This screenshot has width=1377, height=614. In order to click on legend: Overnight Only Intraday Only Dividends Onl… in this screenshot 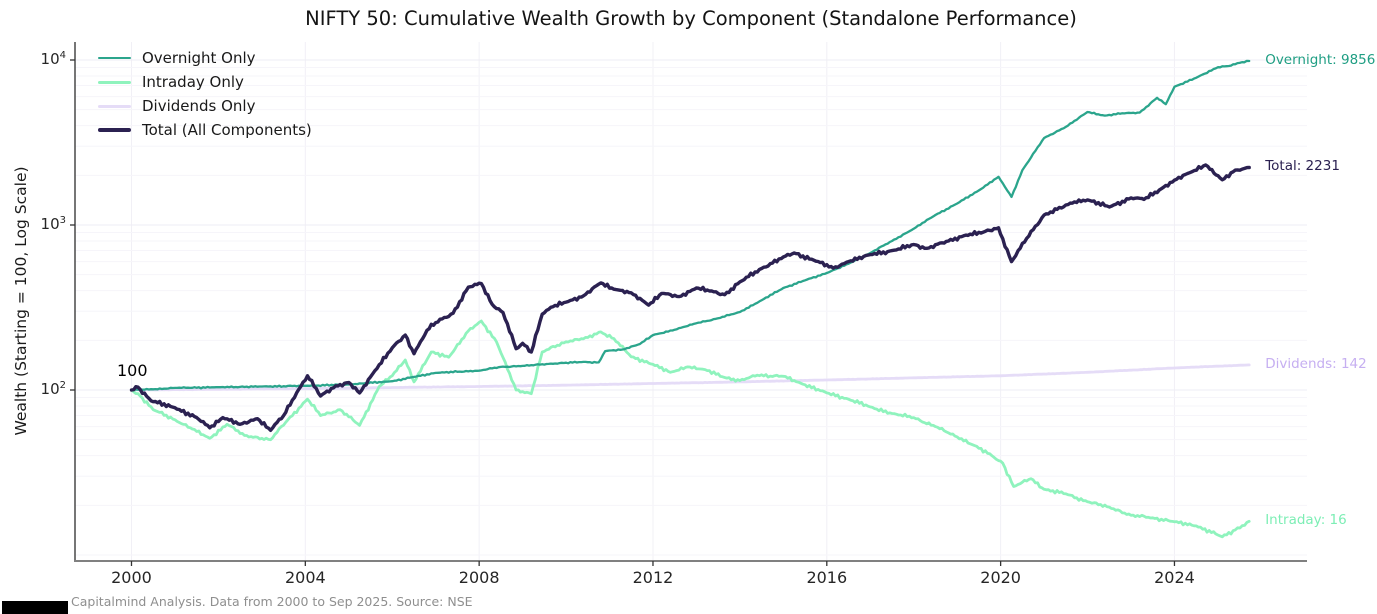, I will do `click(205, 94)`.